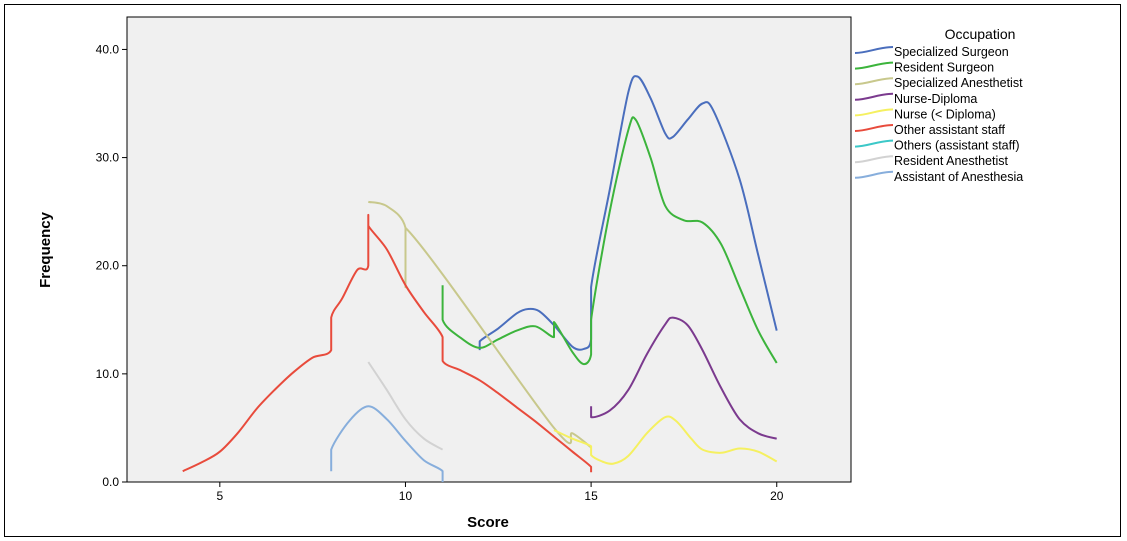  What do you see at coordinates (45, 249) in the screenshot?
I see `y-axis-label: Frequency` at bounding box center [45, 249].